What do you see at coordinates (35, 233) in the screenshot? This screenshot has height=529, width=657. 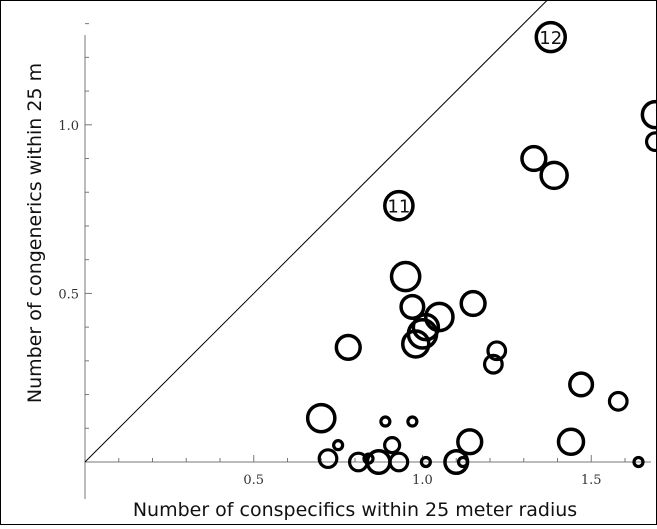 I see `y-axis-label: Number of congenerics within 25 m` at bounding box center [35, 233].